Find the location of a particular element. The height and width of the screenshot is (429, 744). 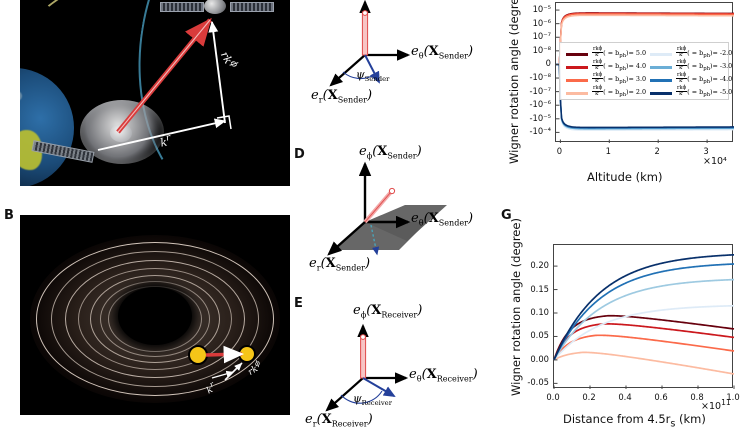

panel-e-e-phi-label: eϕ(XReceiver) is located at coordinates (388, 311).